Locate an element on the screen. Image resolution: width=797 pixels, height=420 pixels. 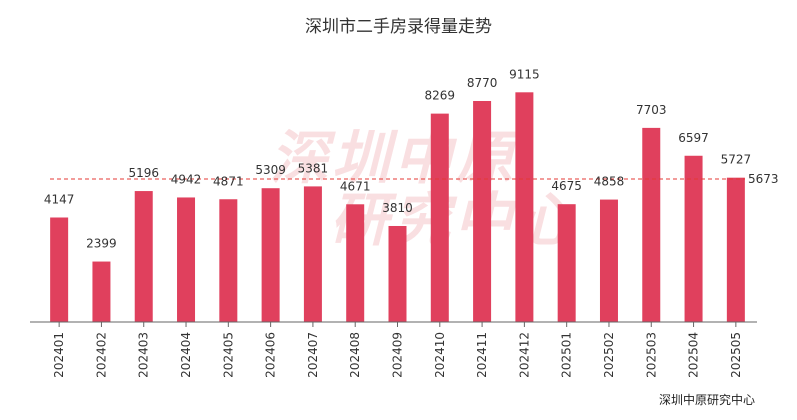
x-tick-label: 202405 is located at coordinates (228, 355).